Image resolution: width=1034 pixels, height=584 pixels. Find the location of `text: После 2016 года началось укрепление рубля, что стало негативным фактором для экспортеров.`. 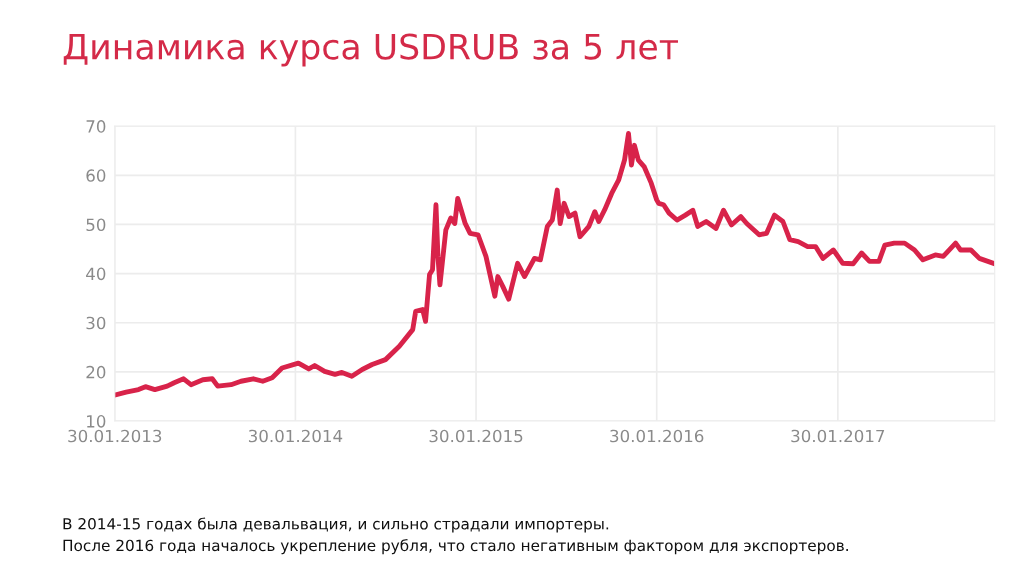

text: После 2016 года началось укрепление рубля, что стало негативным фактором для экспортеров. is located at coordinates (455, 547).